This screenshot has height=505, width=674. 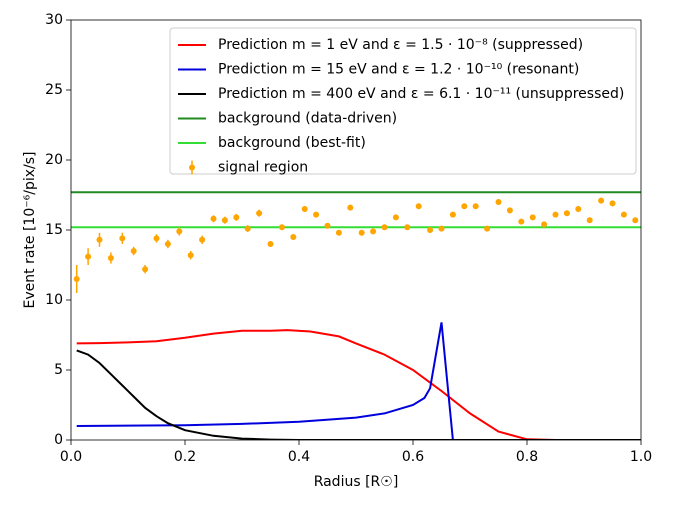 I want to click on x-tick-label: 0.6, so click(x=413, y=457).